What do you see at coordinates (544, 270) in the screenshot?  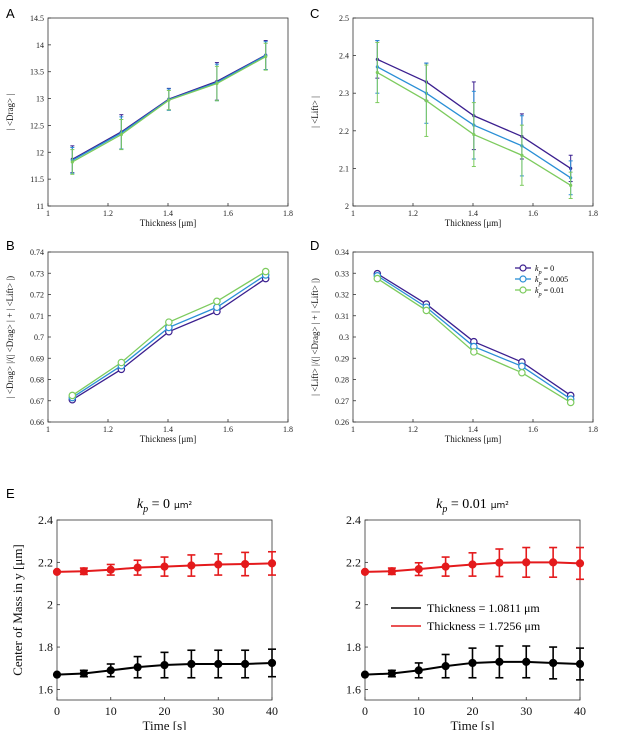 I see `legend-label: kp = 0` at bounding box center [544, 270].